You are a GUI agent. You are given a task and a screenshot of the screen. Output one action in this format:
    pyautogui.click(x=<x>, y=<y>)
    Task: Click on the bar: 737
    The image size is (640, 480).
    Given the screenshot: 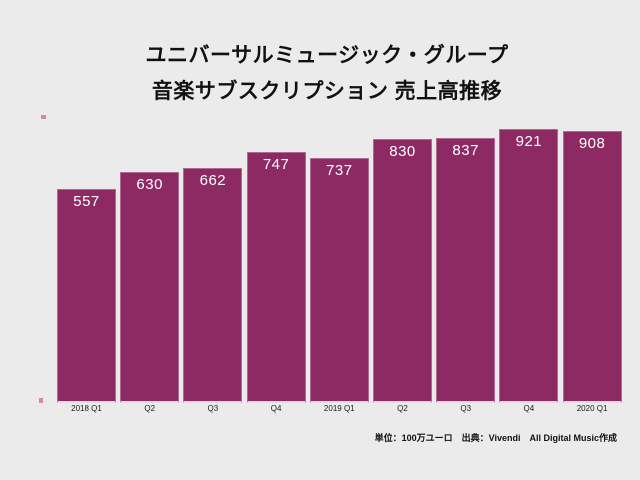 What is the action you would take?
    pyautogui.click(x=339, y=280)
    